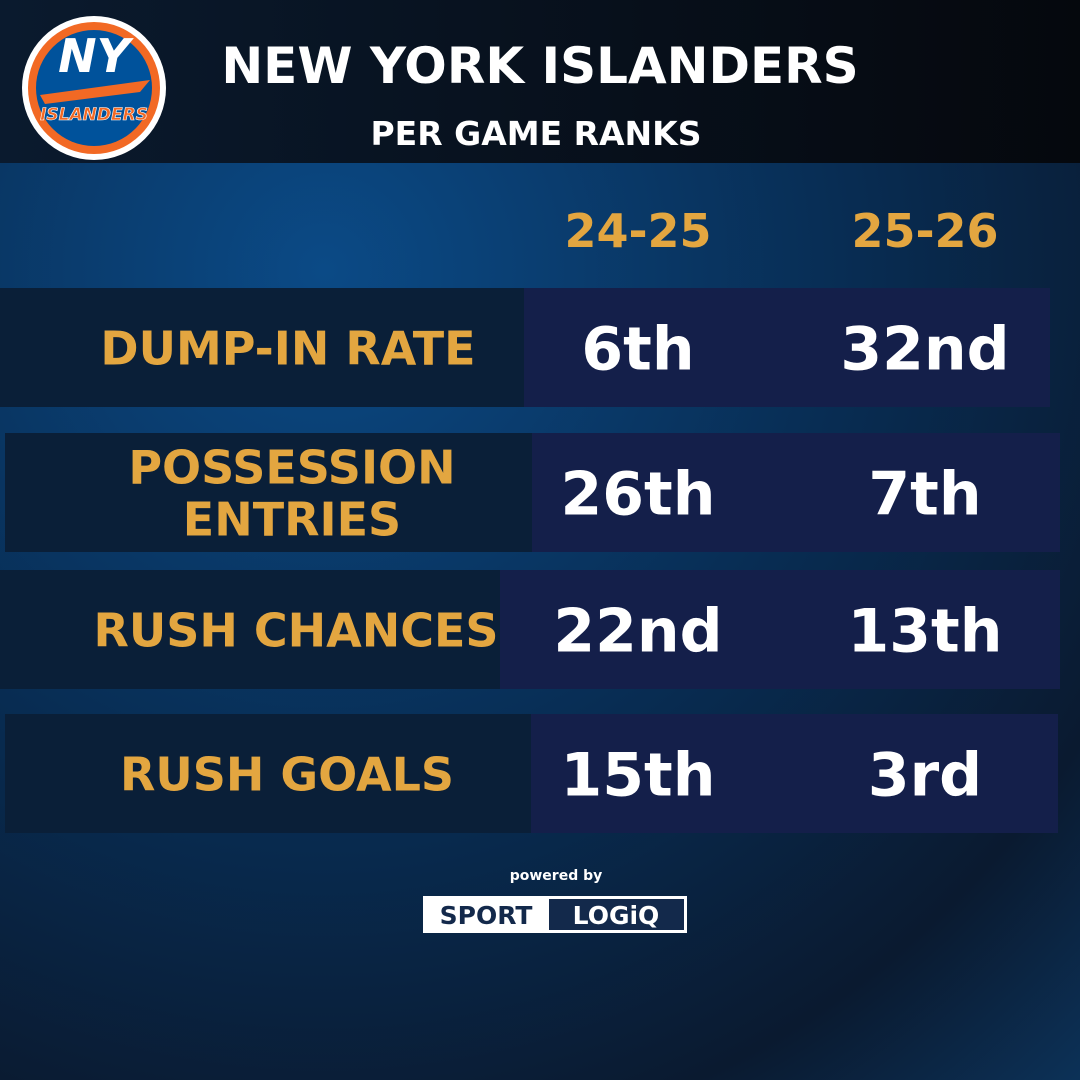 This screenshot has width=1080, height=1080. Describe the element at coordinates (292, 520) in the screenshot. I see `row-label: ENTRIES` at that location.